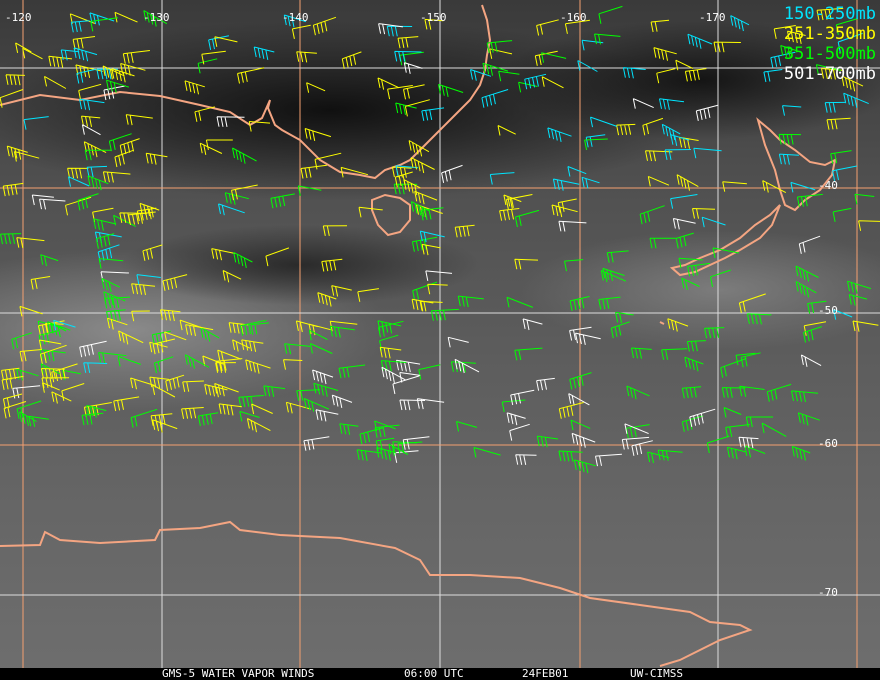 The width and height of the screenshot is (880, 680). I want to click on time-label: 06:00 UTC, so click(434, 673).